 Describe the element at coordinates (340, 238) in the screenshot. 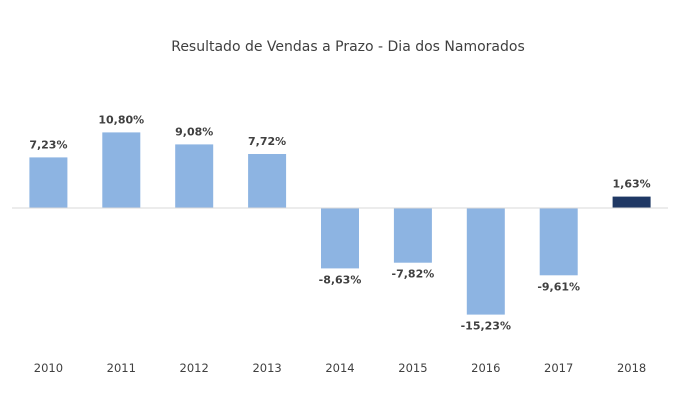

I see `bar-2014` at that location.